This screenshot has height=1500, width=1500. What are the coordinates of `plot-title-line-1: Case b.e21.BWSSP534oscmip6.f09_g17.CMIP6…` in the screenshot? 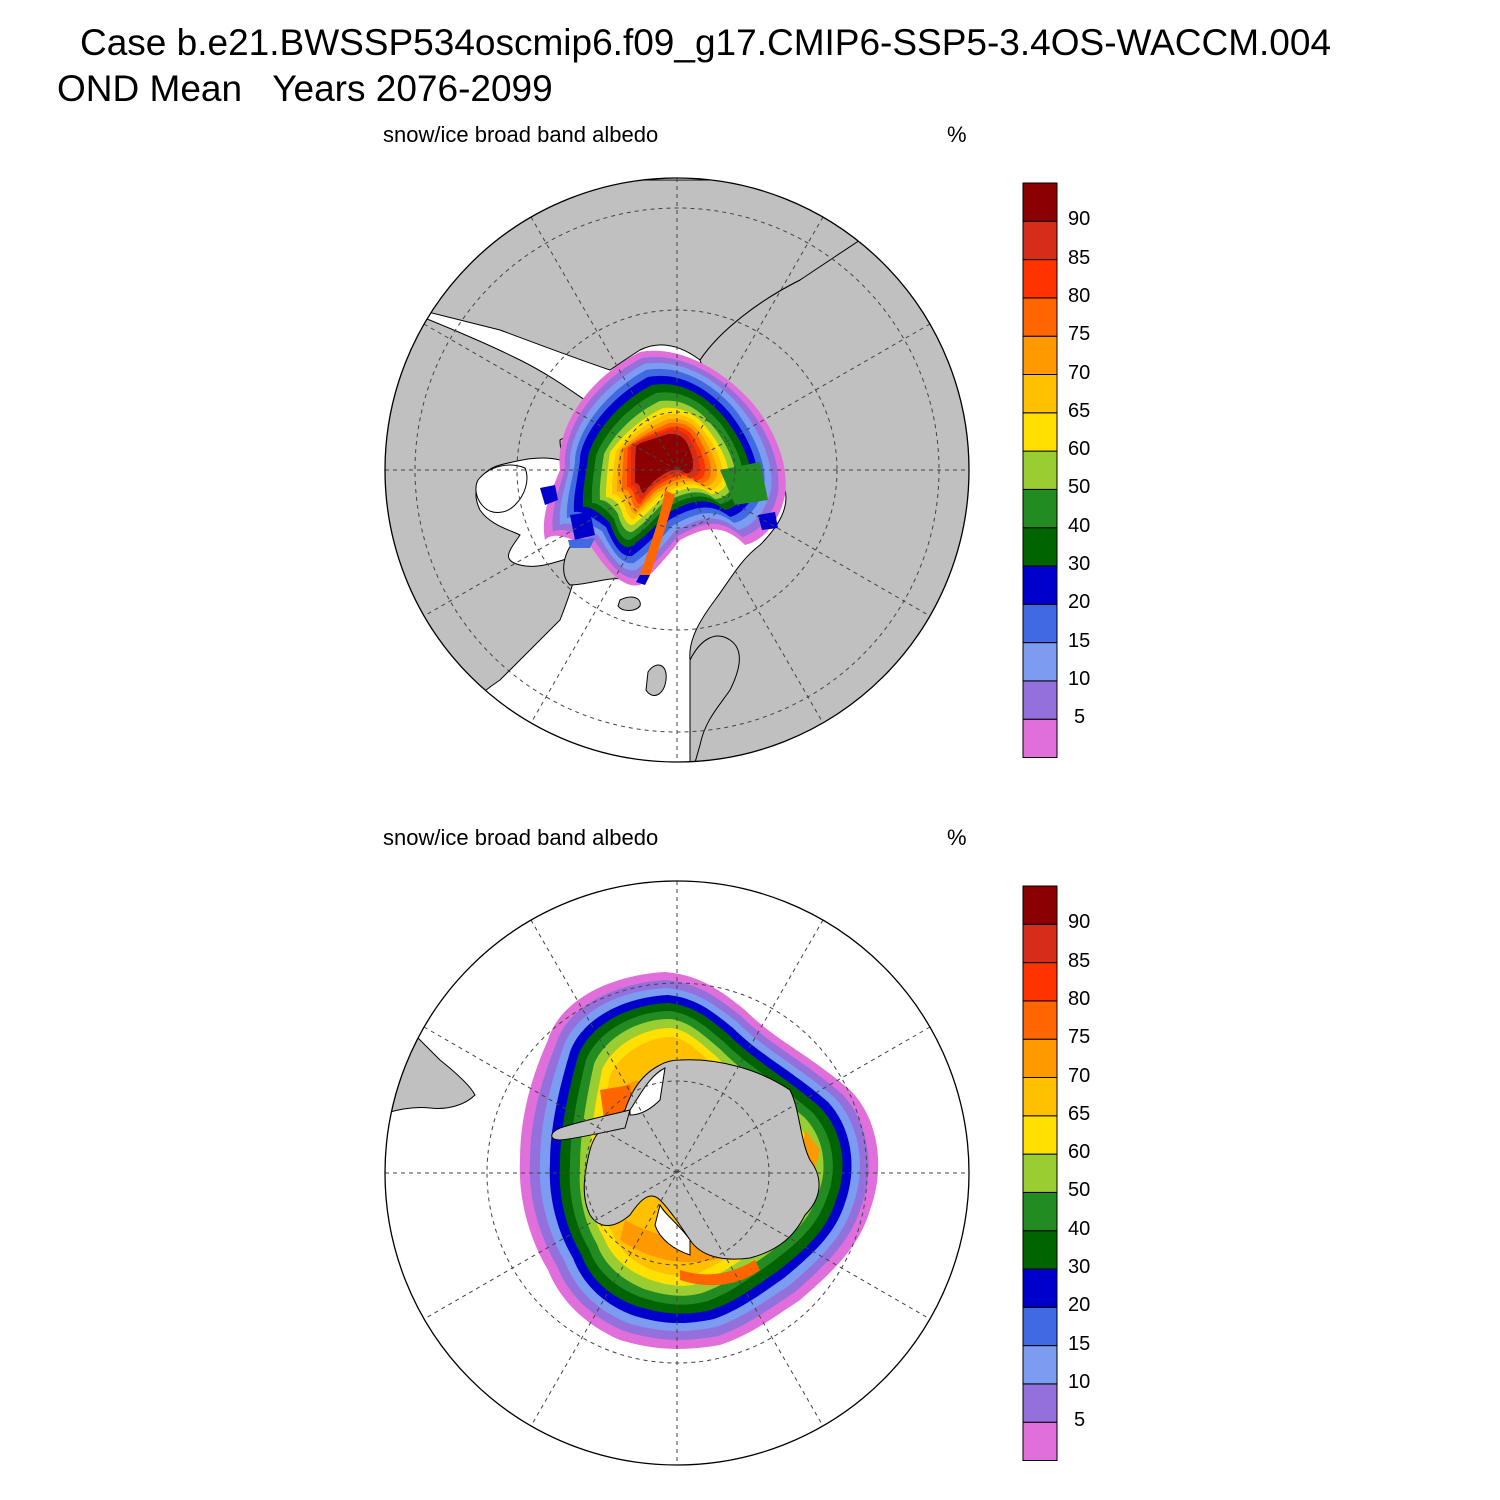 It's located at (706, 42).